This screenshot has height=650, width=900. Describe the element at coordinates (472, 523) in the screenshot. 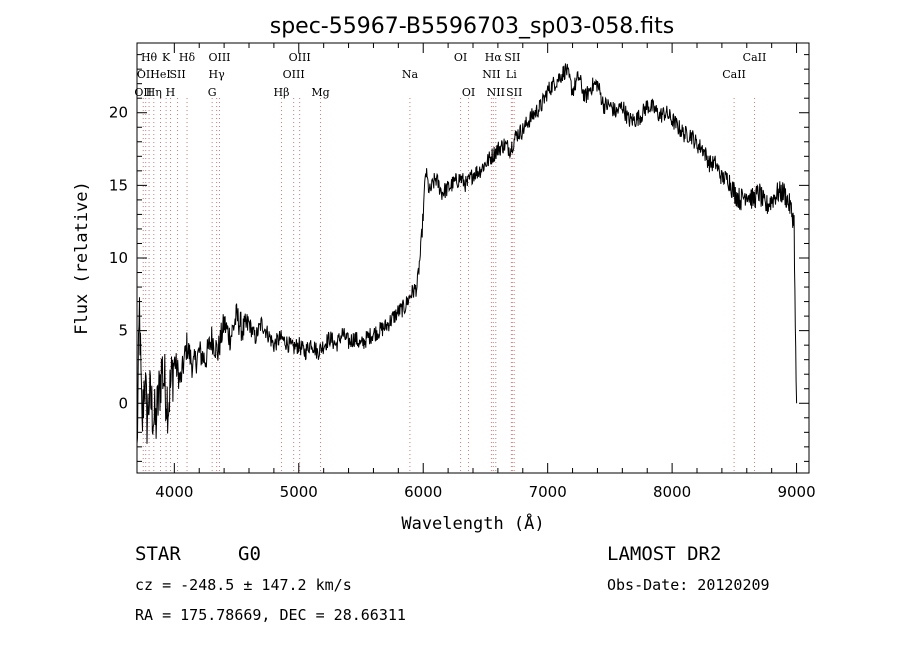

I see `x-axis-label: Wavelength (Å)` at that location.